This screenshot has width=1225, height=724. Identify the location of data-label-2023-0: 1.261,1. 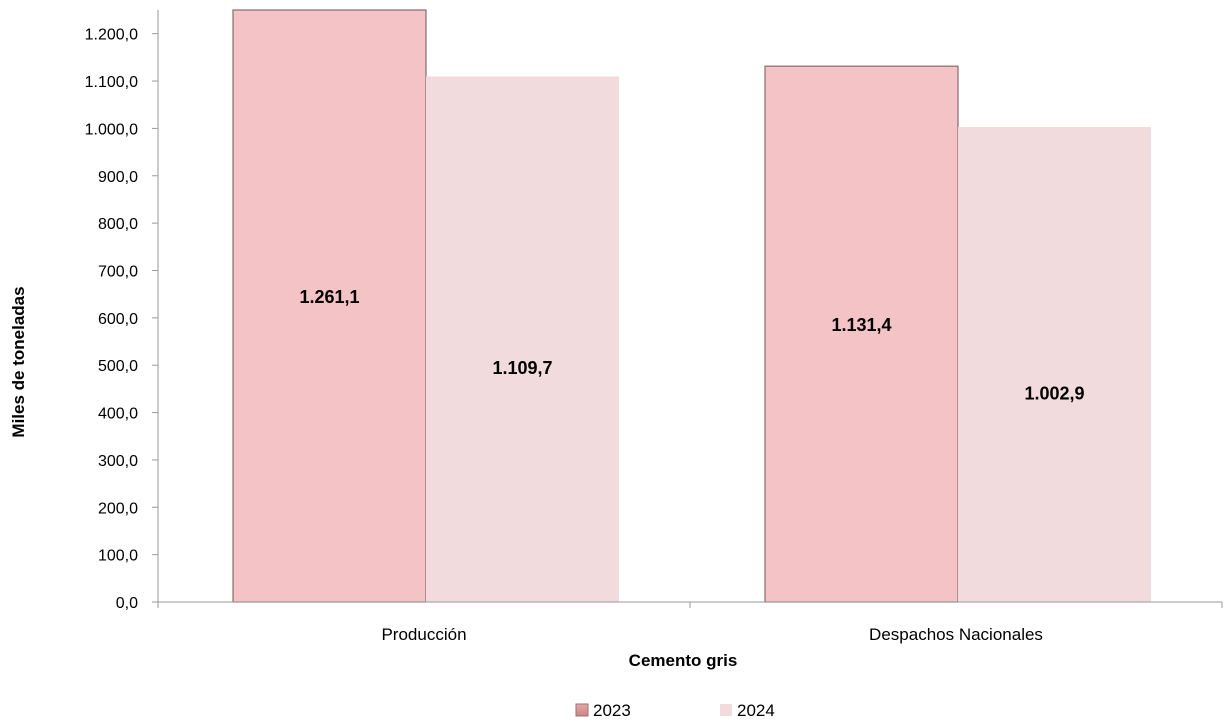
(329, 297).